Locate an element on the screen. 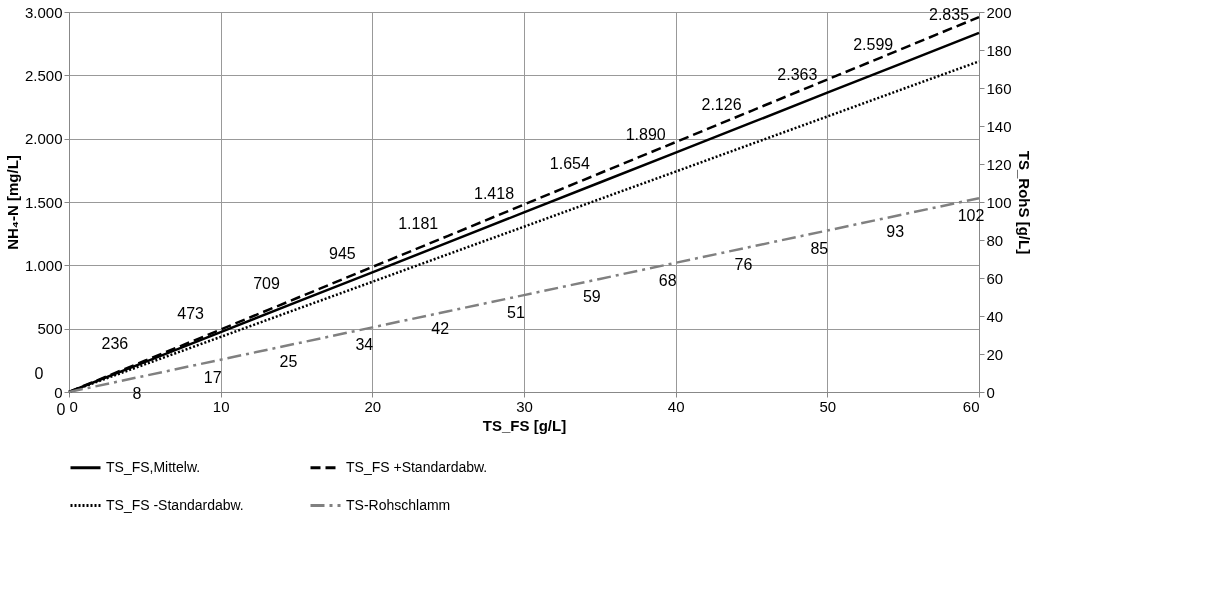 The image size is (1214, 611). y2-axis-title: TS_RohS [g/L] is located at coordinates (1024, 202).